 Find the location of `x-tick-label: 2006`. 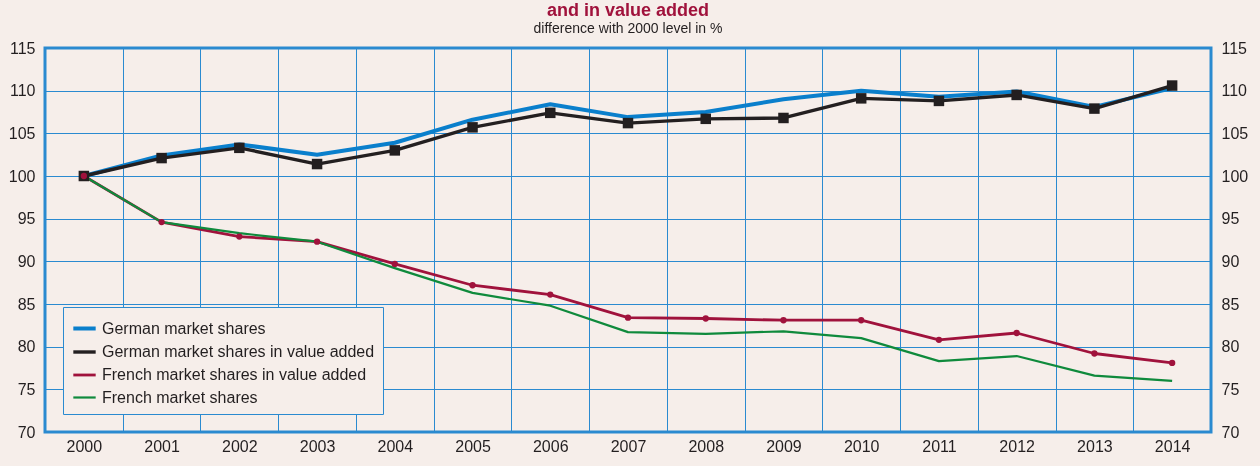

x-tick-label: 2006 is located at coordinates (550, 446).